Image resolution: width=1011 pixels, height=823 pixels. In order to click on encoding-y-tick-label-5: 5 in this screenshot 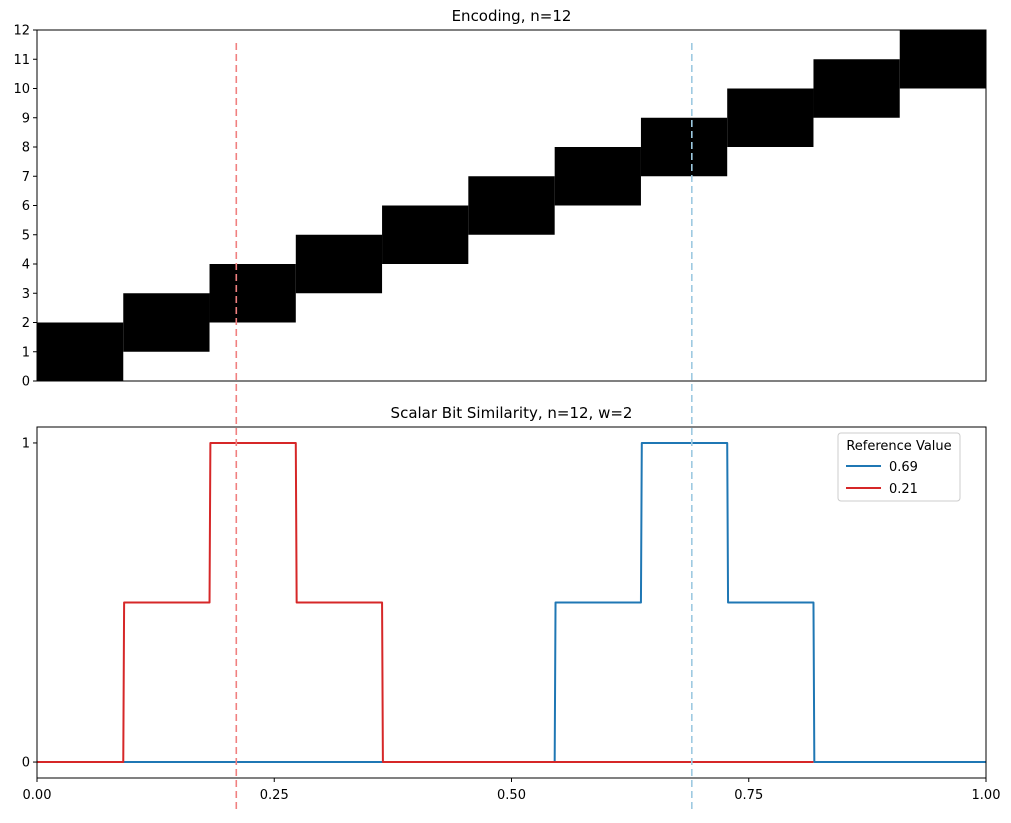, I will do `click(26, 235)`.